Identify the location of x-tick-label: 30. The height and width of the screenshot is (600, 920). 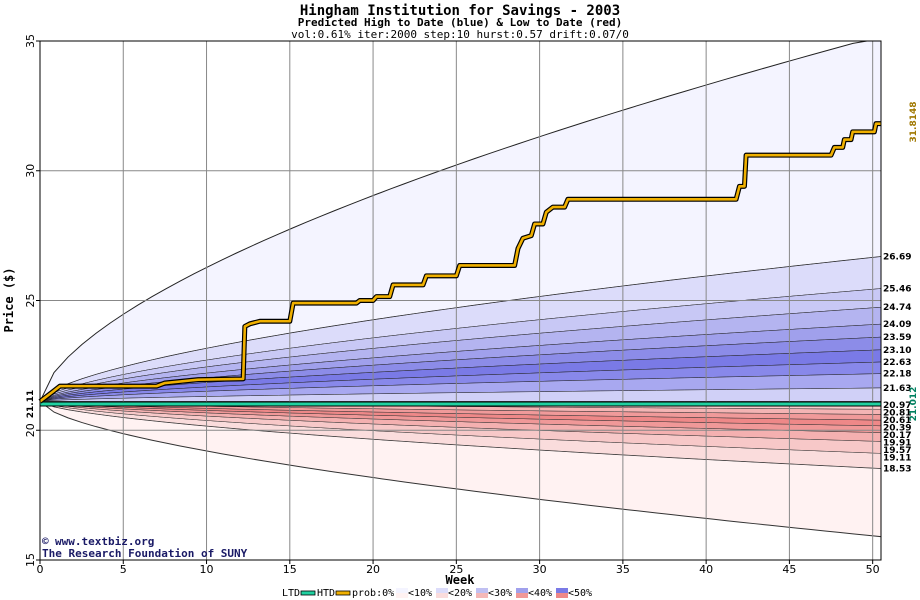
(540, 569).